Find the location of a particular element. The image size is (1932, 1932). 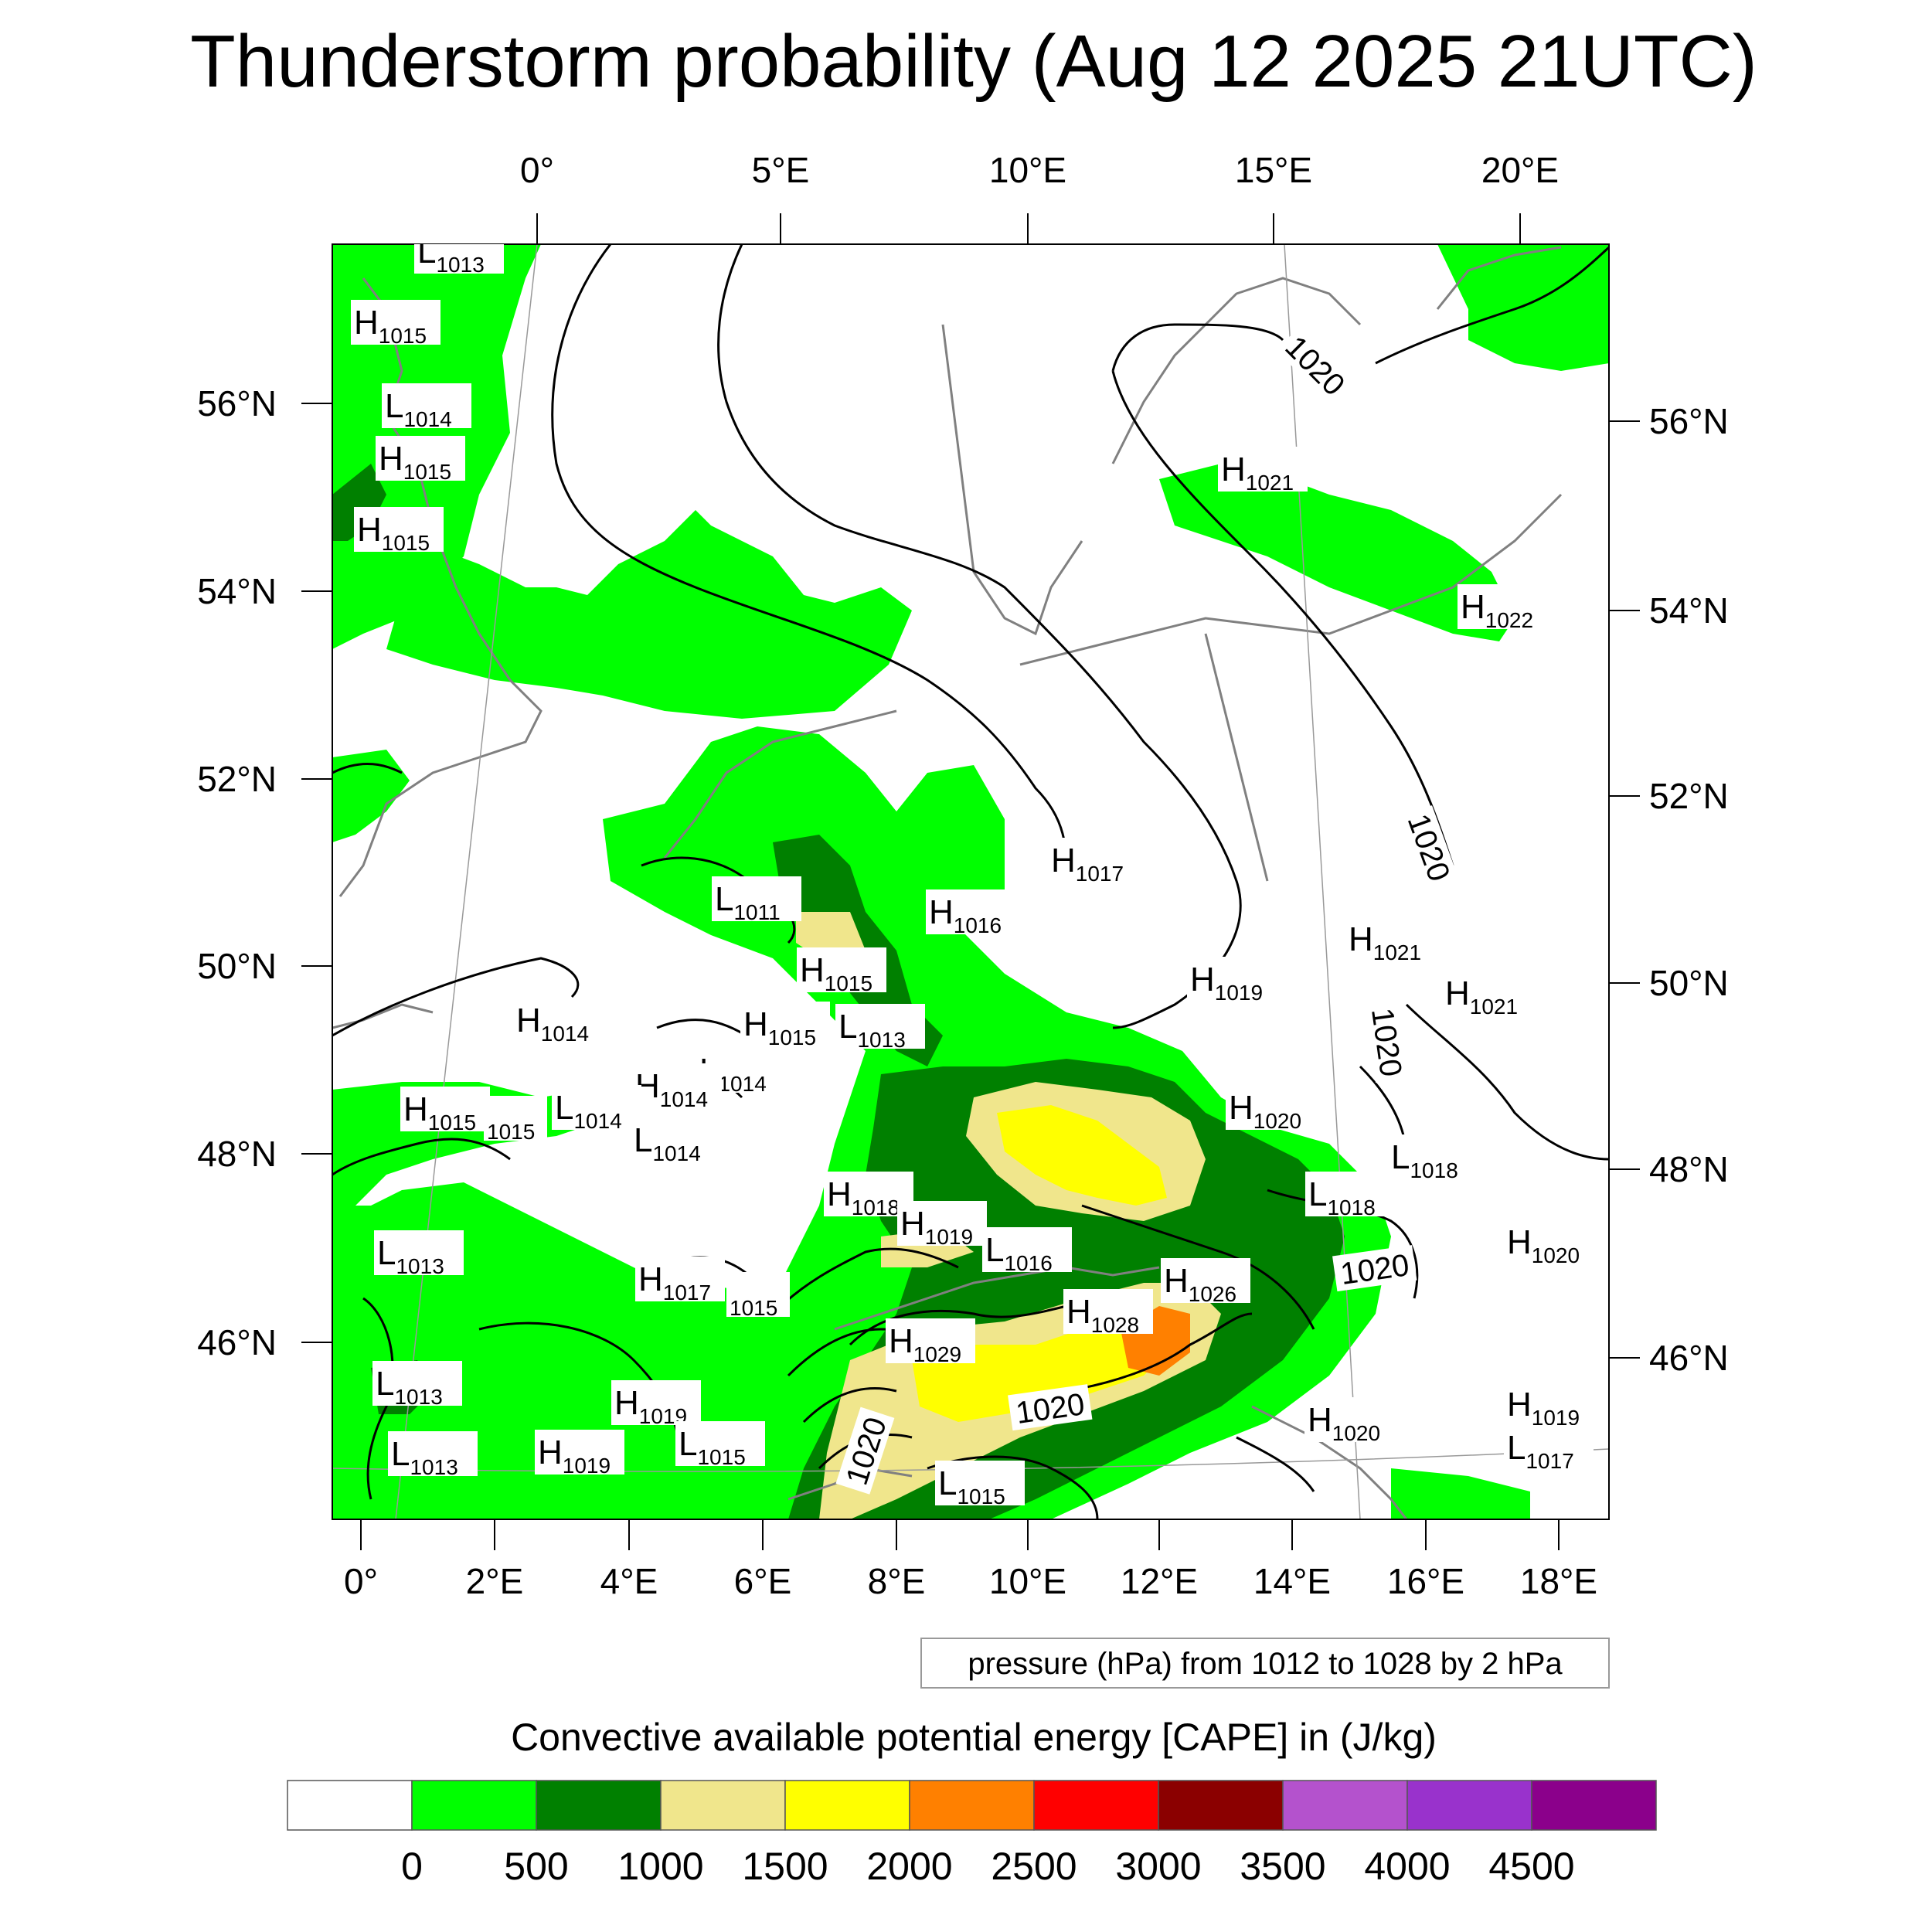

isobar-wales is located at coordinates (367, 768).